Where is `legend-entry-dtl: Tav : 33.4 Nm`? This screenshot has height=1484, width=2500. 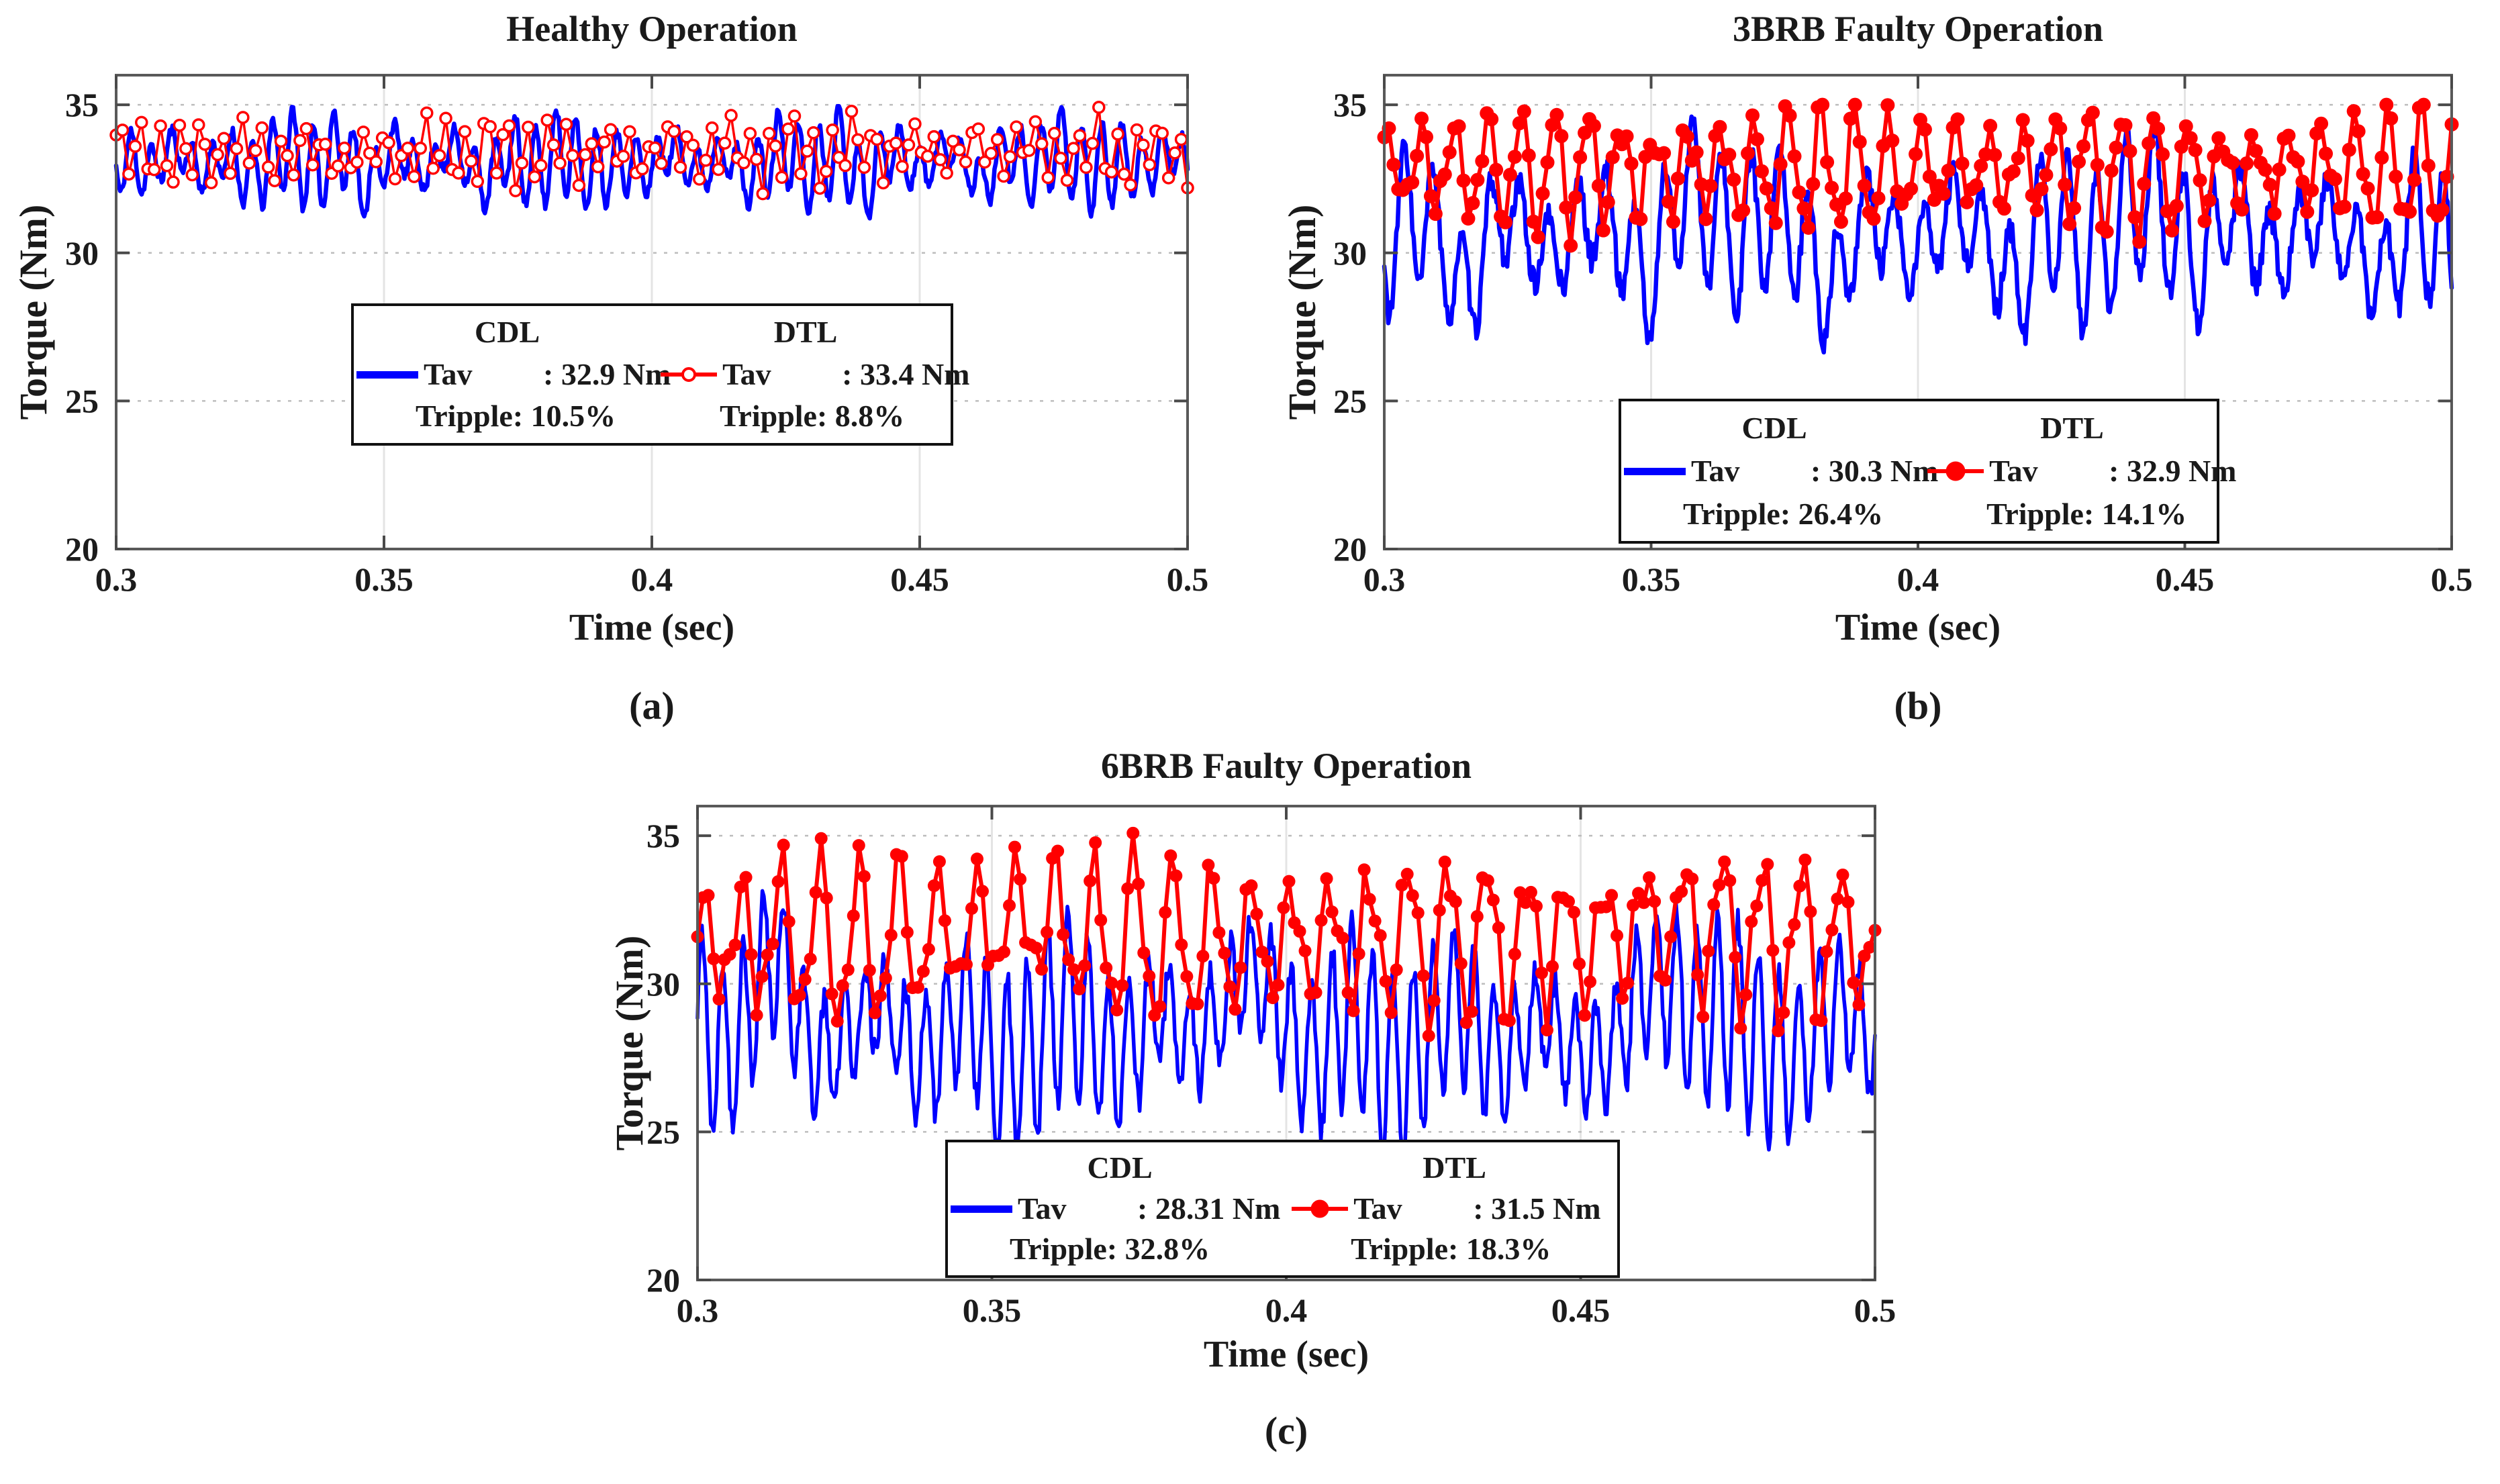 legend-entry-dtl: Tav : 33.4 Nm is located at coordinates (816, 374).